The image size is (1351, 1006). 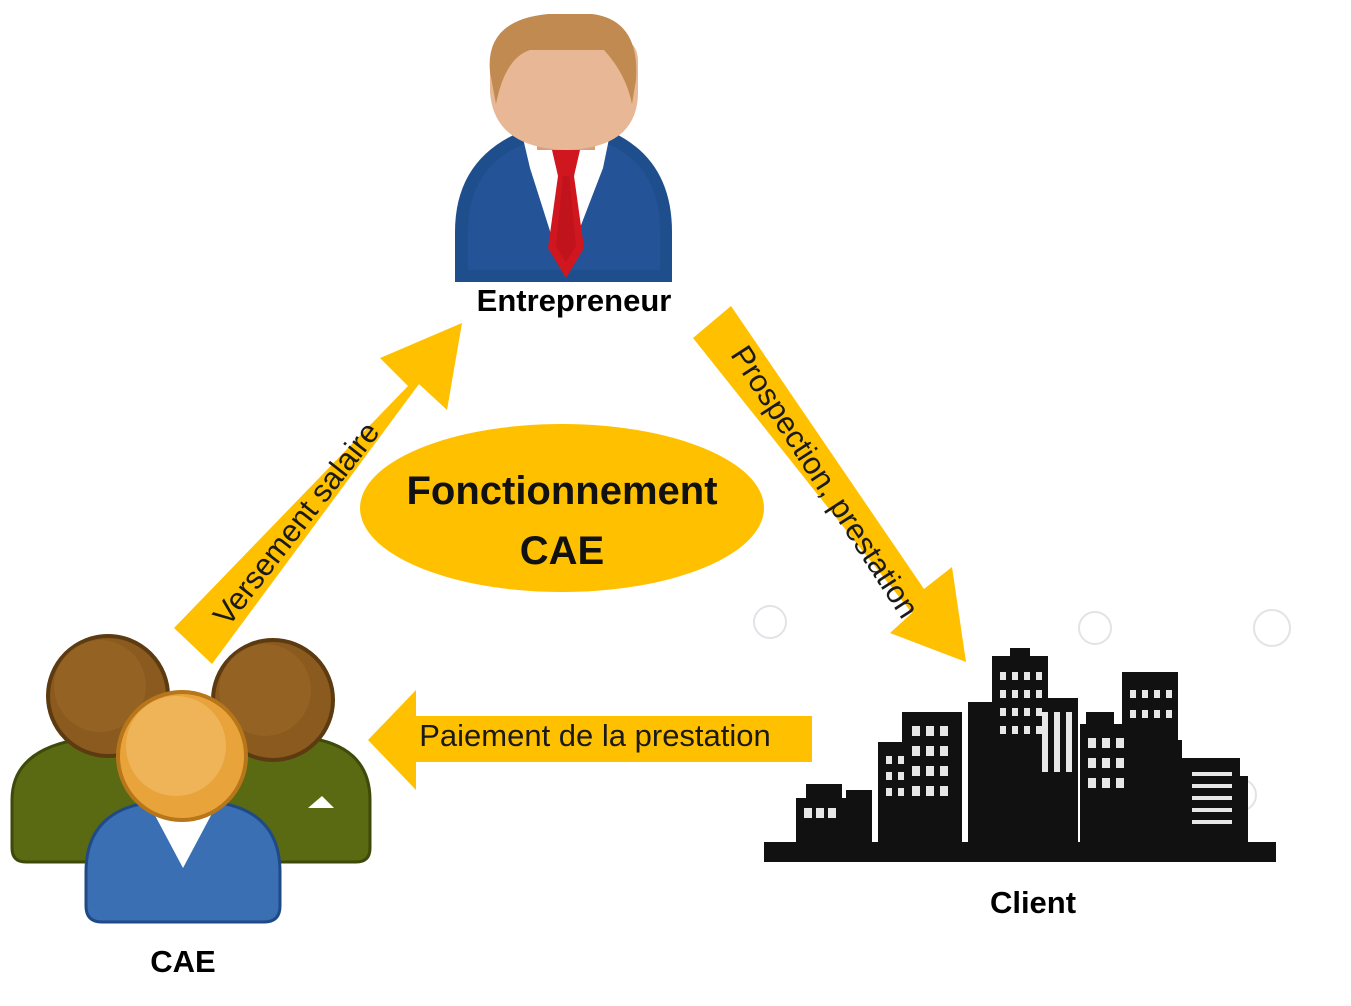 What do you see at coordinates (563, 148) in the screenshot?
I see `businessman-icon` at bounding box center [563, 148].